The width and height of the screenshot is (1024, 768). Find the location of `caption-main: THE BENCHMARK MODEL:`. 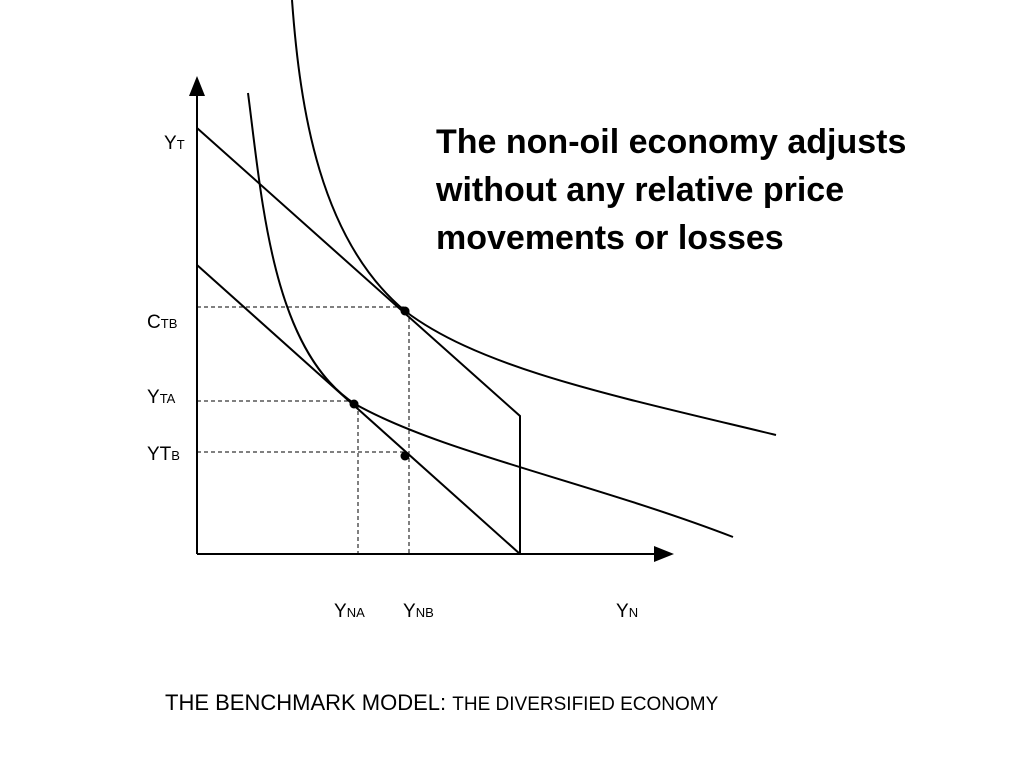

caption-main: THE BENCHMARK MODEL: is located at coordinates (309, 702).